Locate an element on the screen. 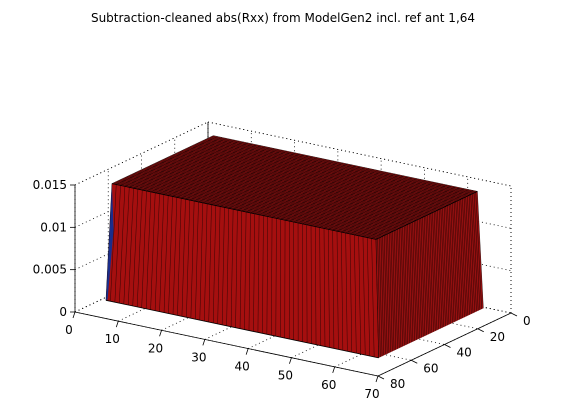 The width and height of the screenshot is (561, 420). axis-edge-x is located at coordinates (226, 344).